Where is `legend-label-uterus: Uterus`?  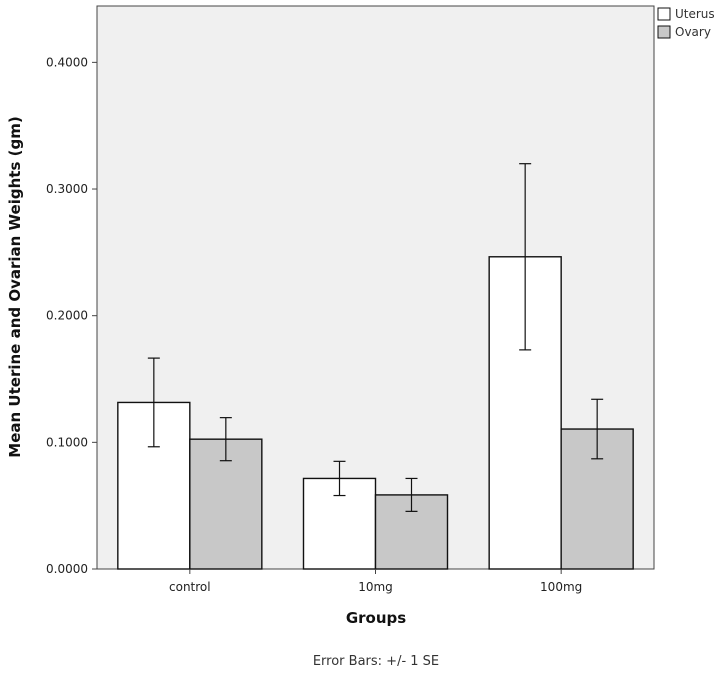
legend-label-uterus: Uterus is located at coordinates (695, 14).